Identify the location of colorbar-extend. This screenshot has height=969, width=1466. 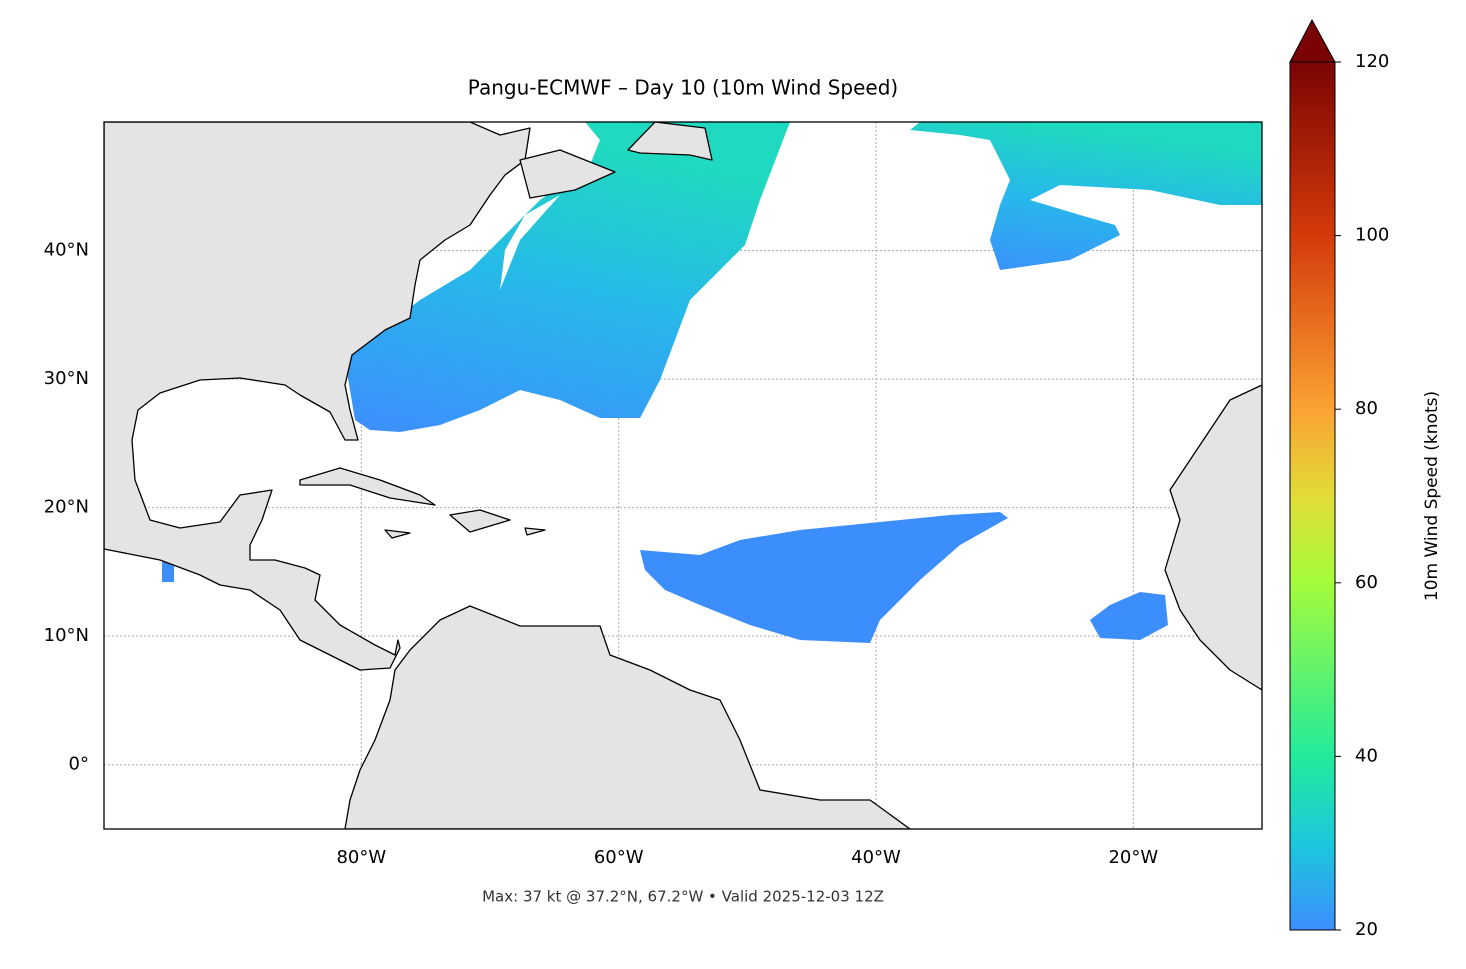
(1312, 40).